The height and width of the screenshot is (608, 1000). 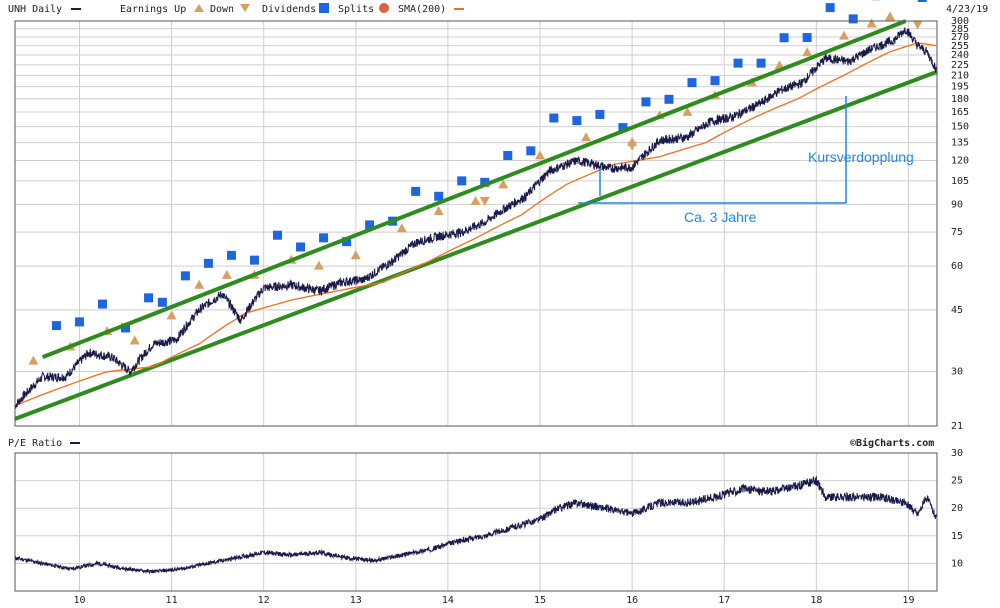 What do you see at coordinates (967, 9) in the screenshot?
I see `chart-date: 4/23/19` at bounding box center [967, 9].